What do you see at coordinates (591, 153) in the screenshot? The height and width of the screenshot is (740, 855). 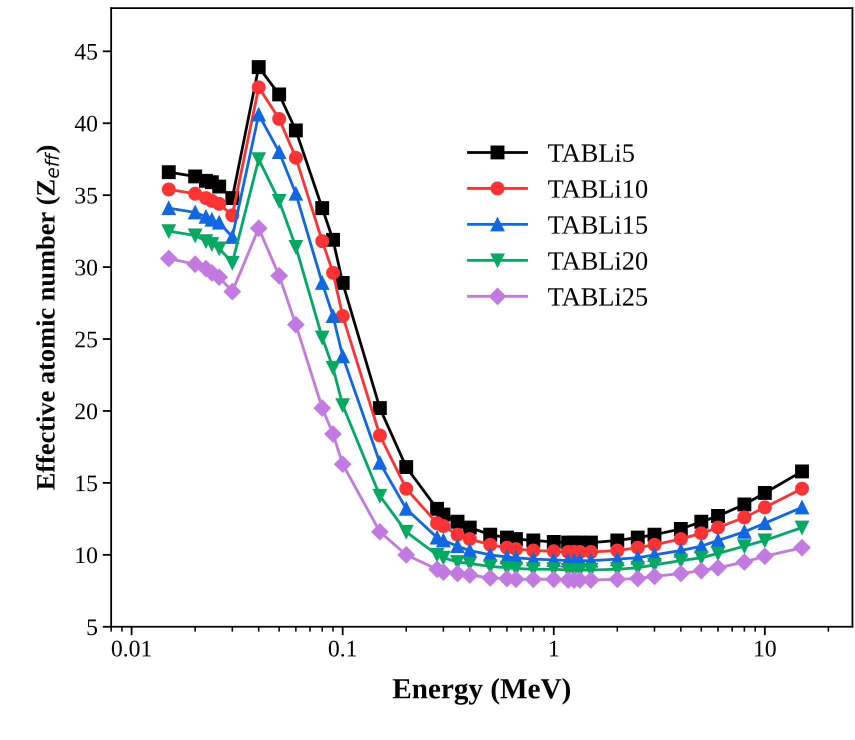 I see `legend-label: TABLi5` at bounding box center [591, 153].